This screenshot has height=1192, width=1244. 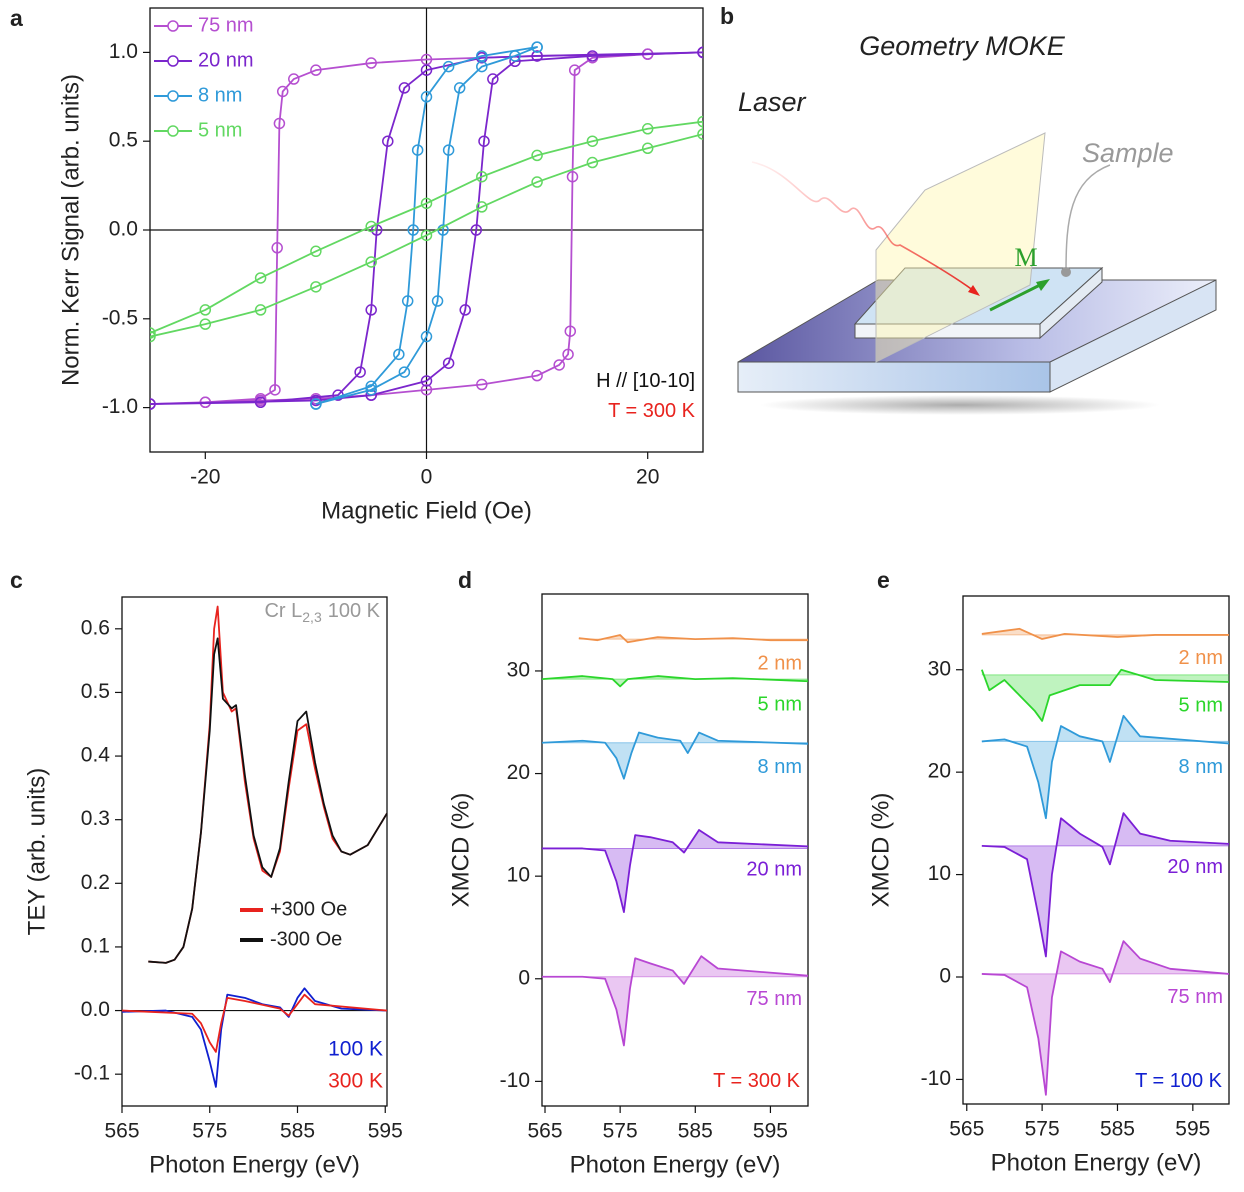 I want to click on y-tick-label: -1.0, so click(x=120, y=406).